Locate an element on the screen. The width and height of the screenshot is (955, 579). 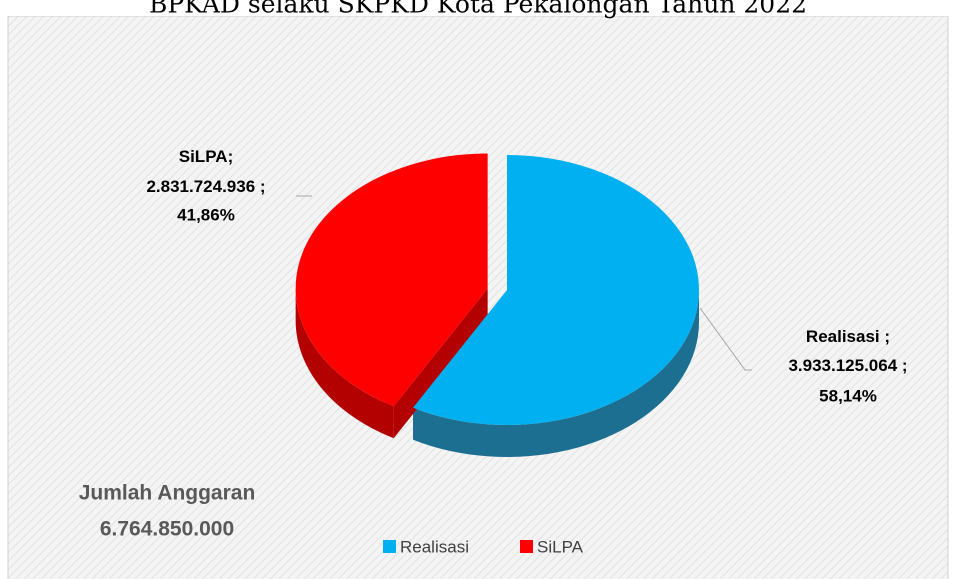
data-label: Realisasi ; 3.933.125.064 ; 58,14% is located at coordinates (847, 366).